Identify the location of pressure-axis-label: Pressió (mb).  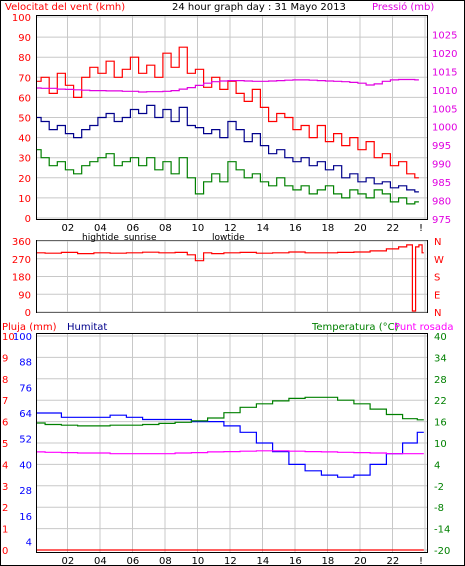
(403, 7).